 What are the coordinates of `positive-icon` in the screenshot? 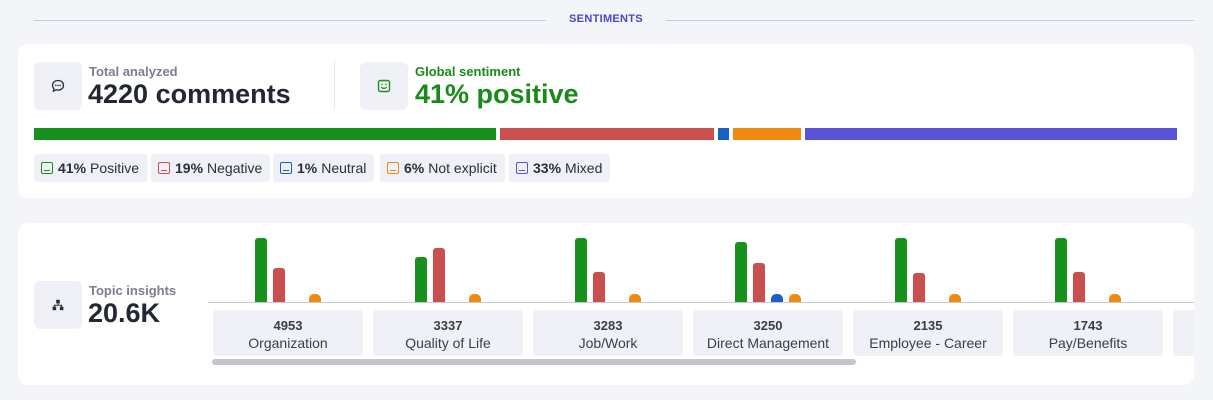 It's located at (47, 168).